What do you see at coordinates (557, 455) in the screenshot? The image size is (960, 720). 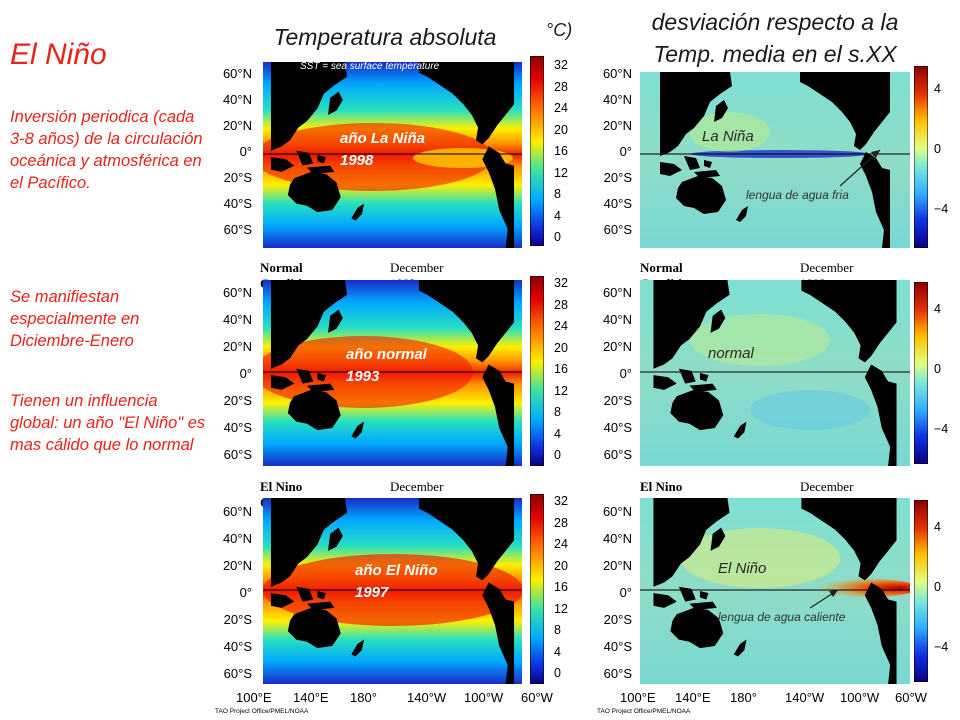 I see `colorbar-label-abs-1: 0` at bounding box center [557, 455].